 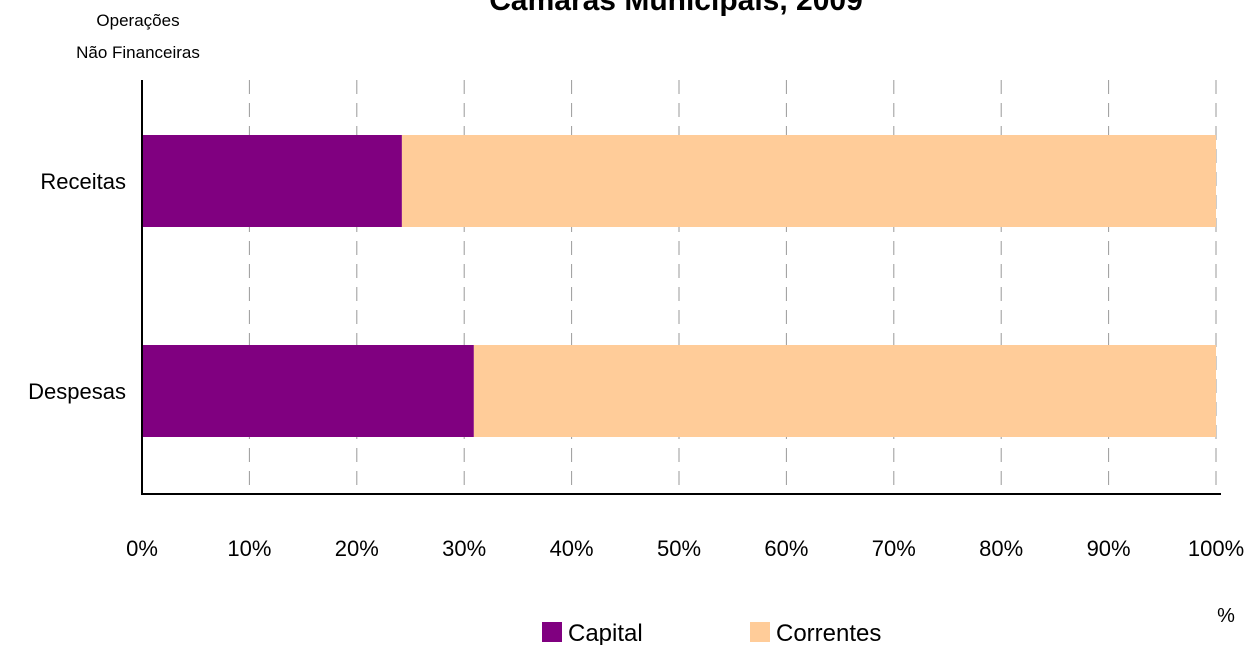 What do you see at coordinates (676, 8) in the screenshot?
I see `chart-title: Câmaras Municipais, 2009` at bounding box center [676, 8].